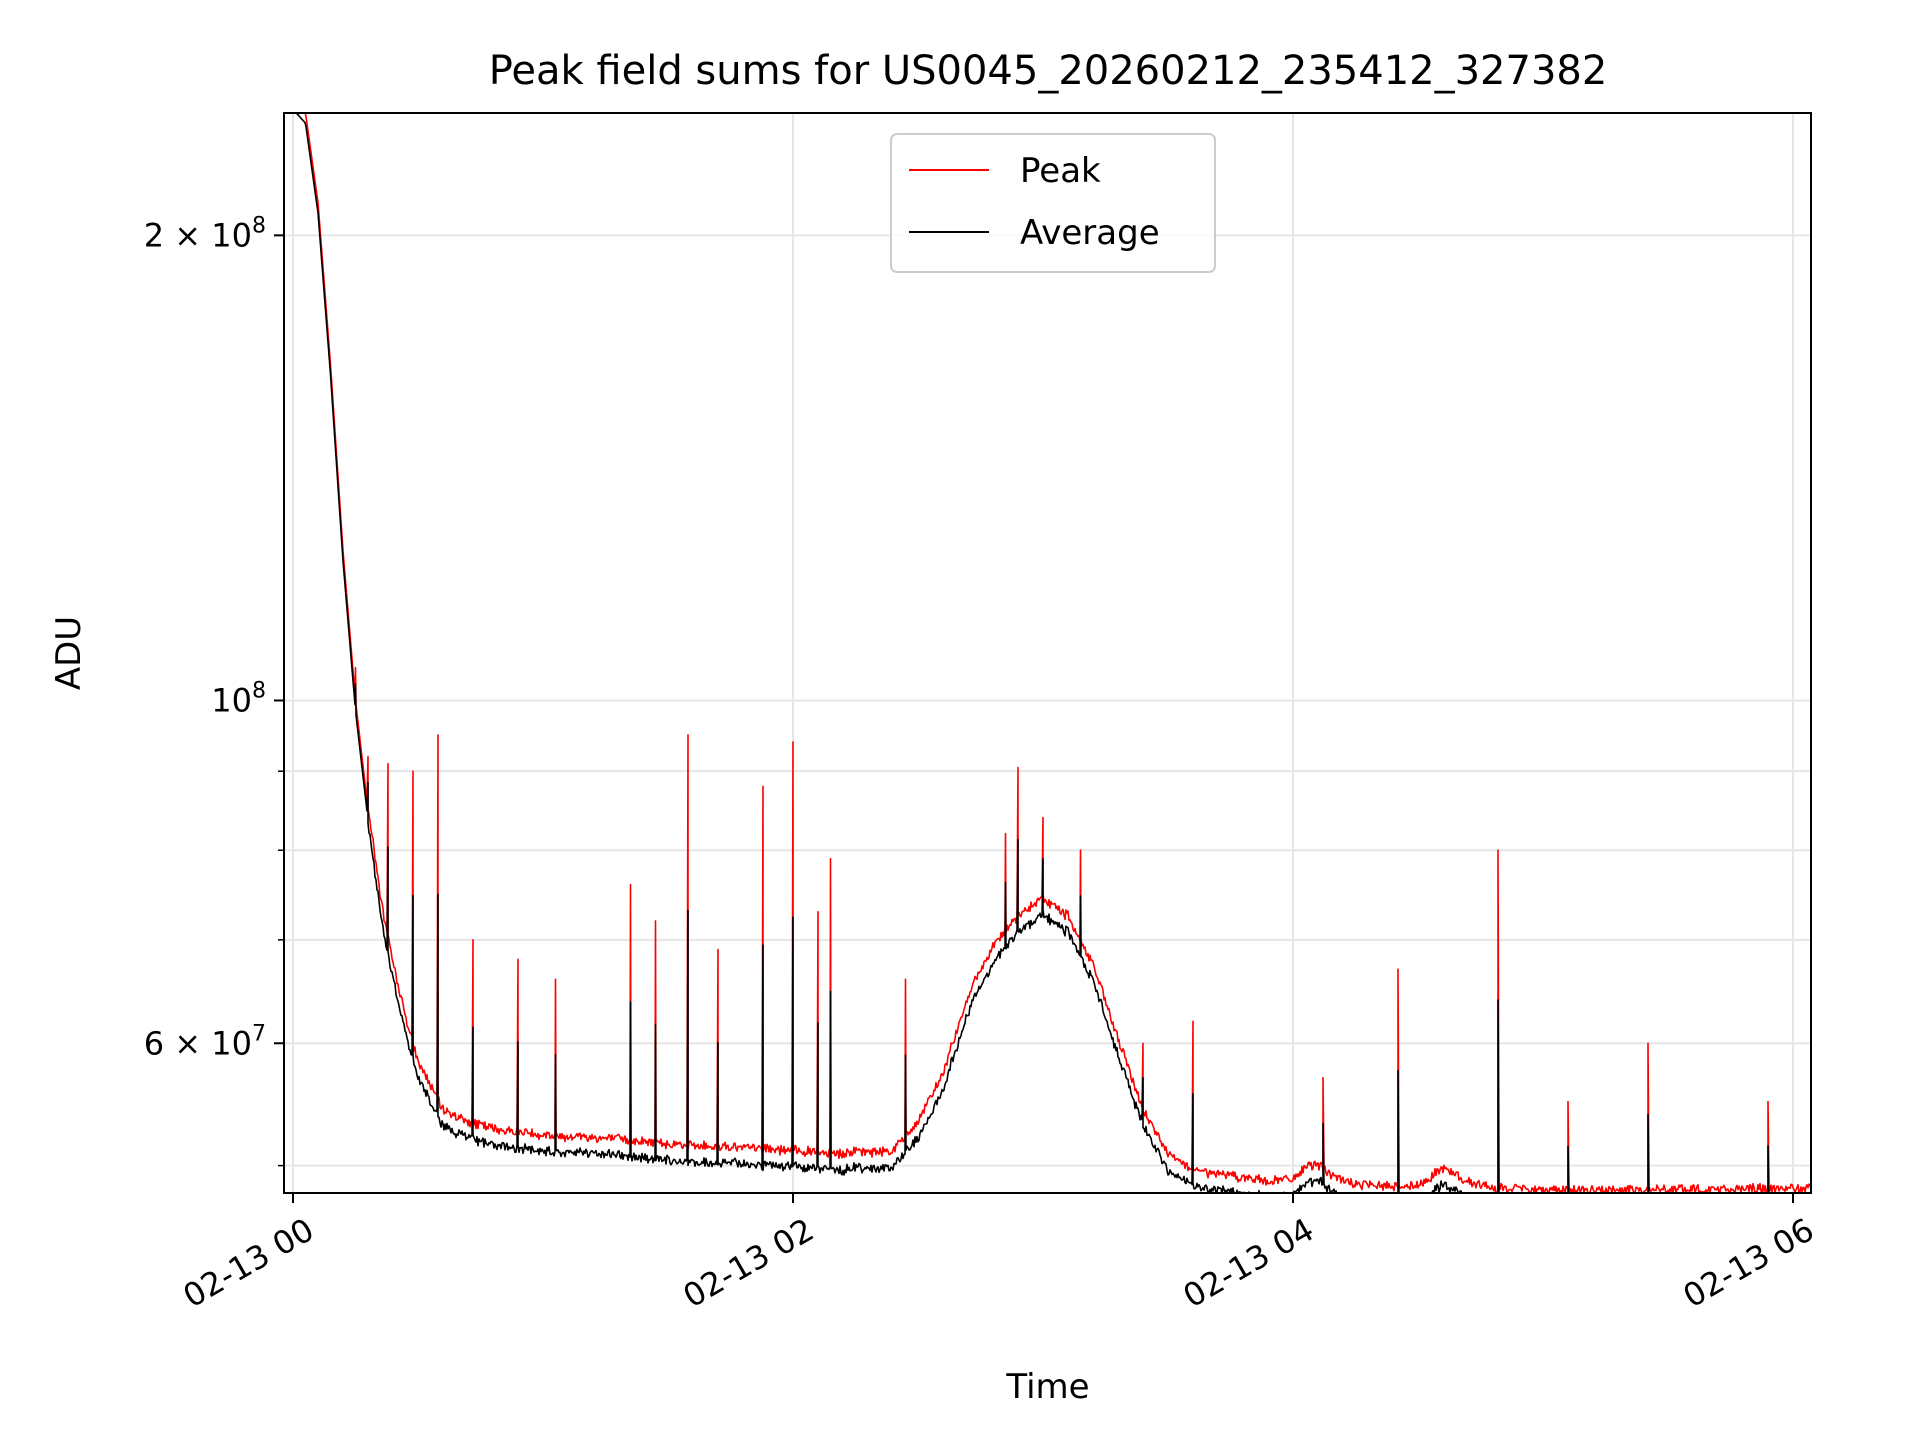 The image size is (1920, 1440). Describe the element at coordinates (205, 233) in the screenshot. I see `y-tick-label: 2 × 108` at that location.